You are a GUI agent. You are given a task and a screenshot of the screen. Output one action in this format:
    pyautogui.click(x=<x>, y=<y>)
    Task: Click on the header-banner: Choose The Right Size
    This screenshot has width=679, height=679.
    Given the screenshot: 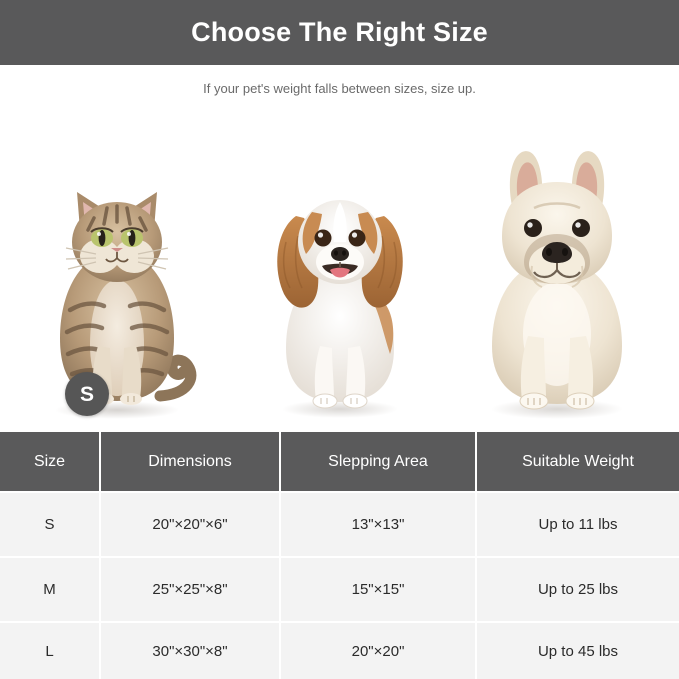 What is the action you would take?
    pyautogui.click(x=339, y=32)
    